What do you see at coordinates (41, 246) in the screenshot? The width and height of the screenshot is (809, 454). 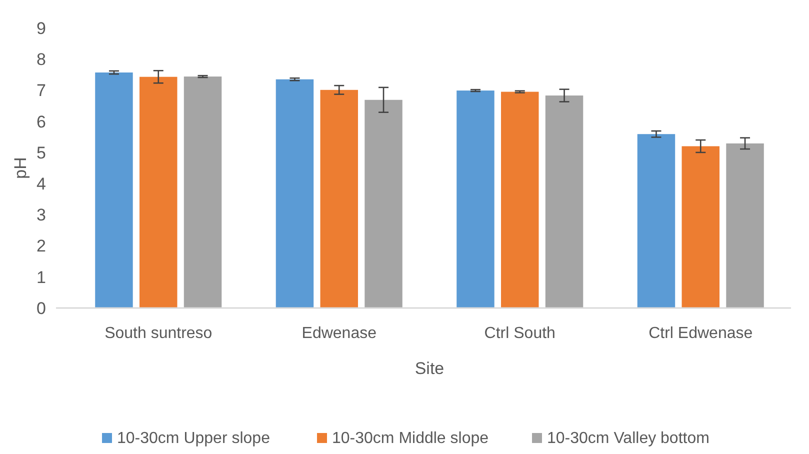 I see `y-tick-label: 2` at bounding box center [41, 246].